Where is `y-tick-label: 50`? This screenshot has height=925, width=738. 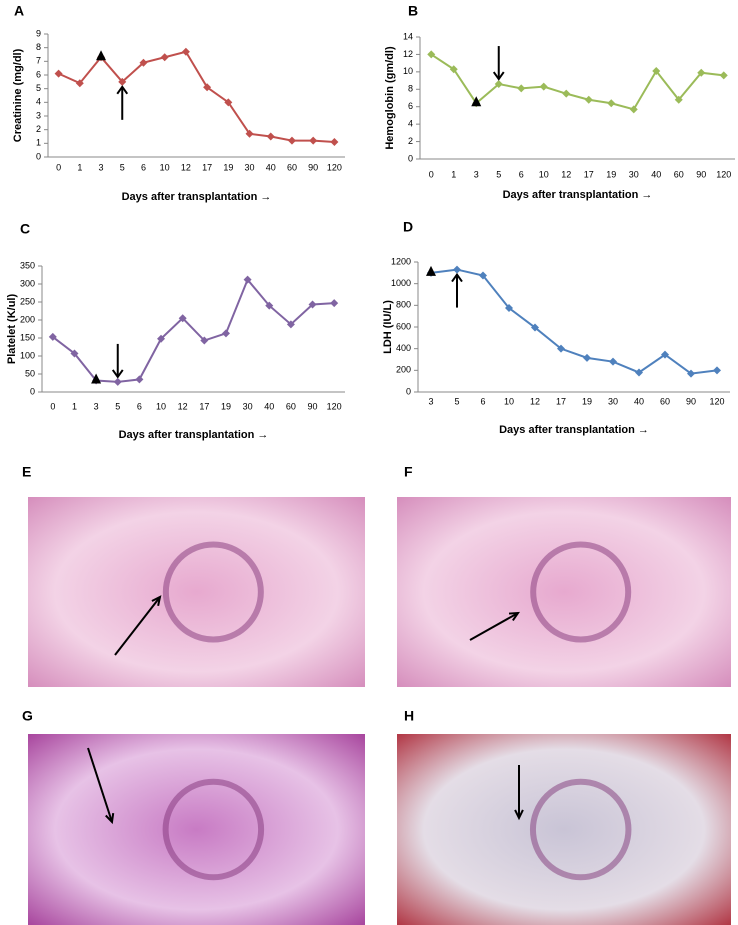
y-tick-label: 50 is located at coordinates (30, 373).